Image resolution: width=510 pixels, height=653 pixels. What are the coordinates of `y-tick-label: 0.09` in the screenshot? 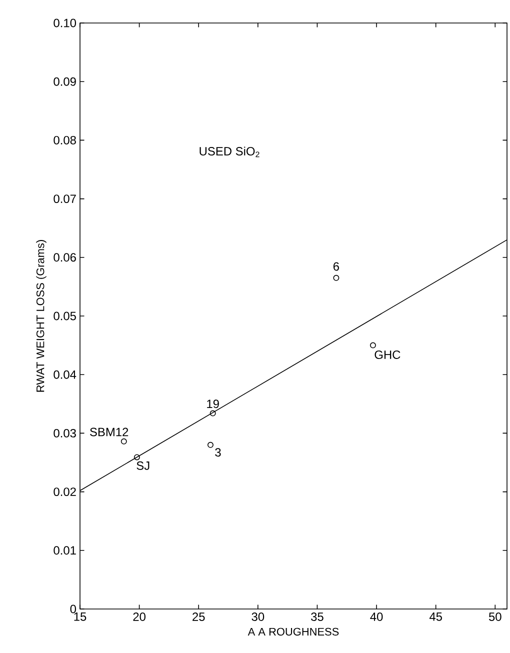 It's located at (65, 81).